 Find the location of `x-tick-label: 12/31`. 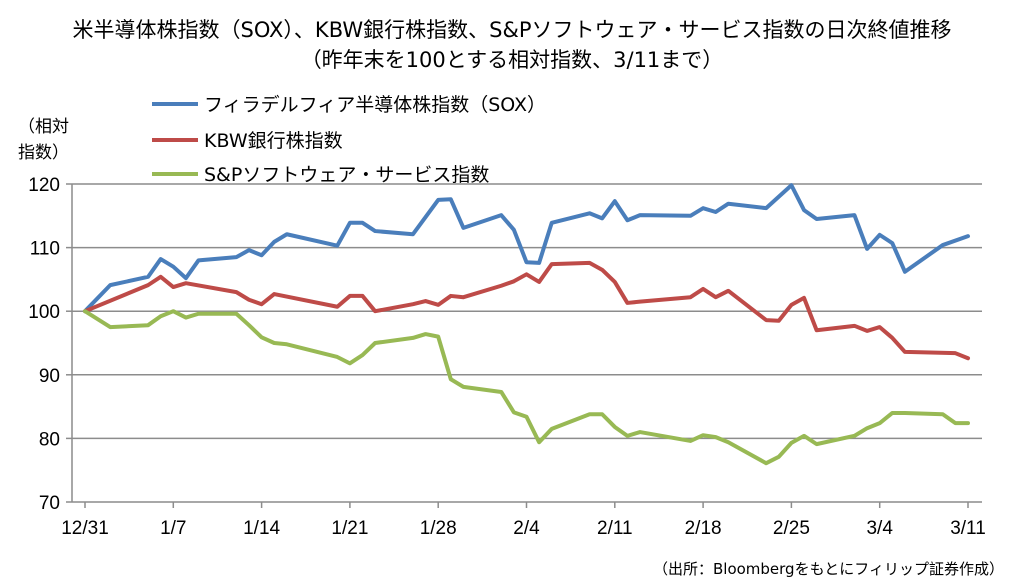

x-tick-label: 12/31 is located at coordinates (85, 528).